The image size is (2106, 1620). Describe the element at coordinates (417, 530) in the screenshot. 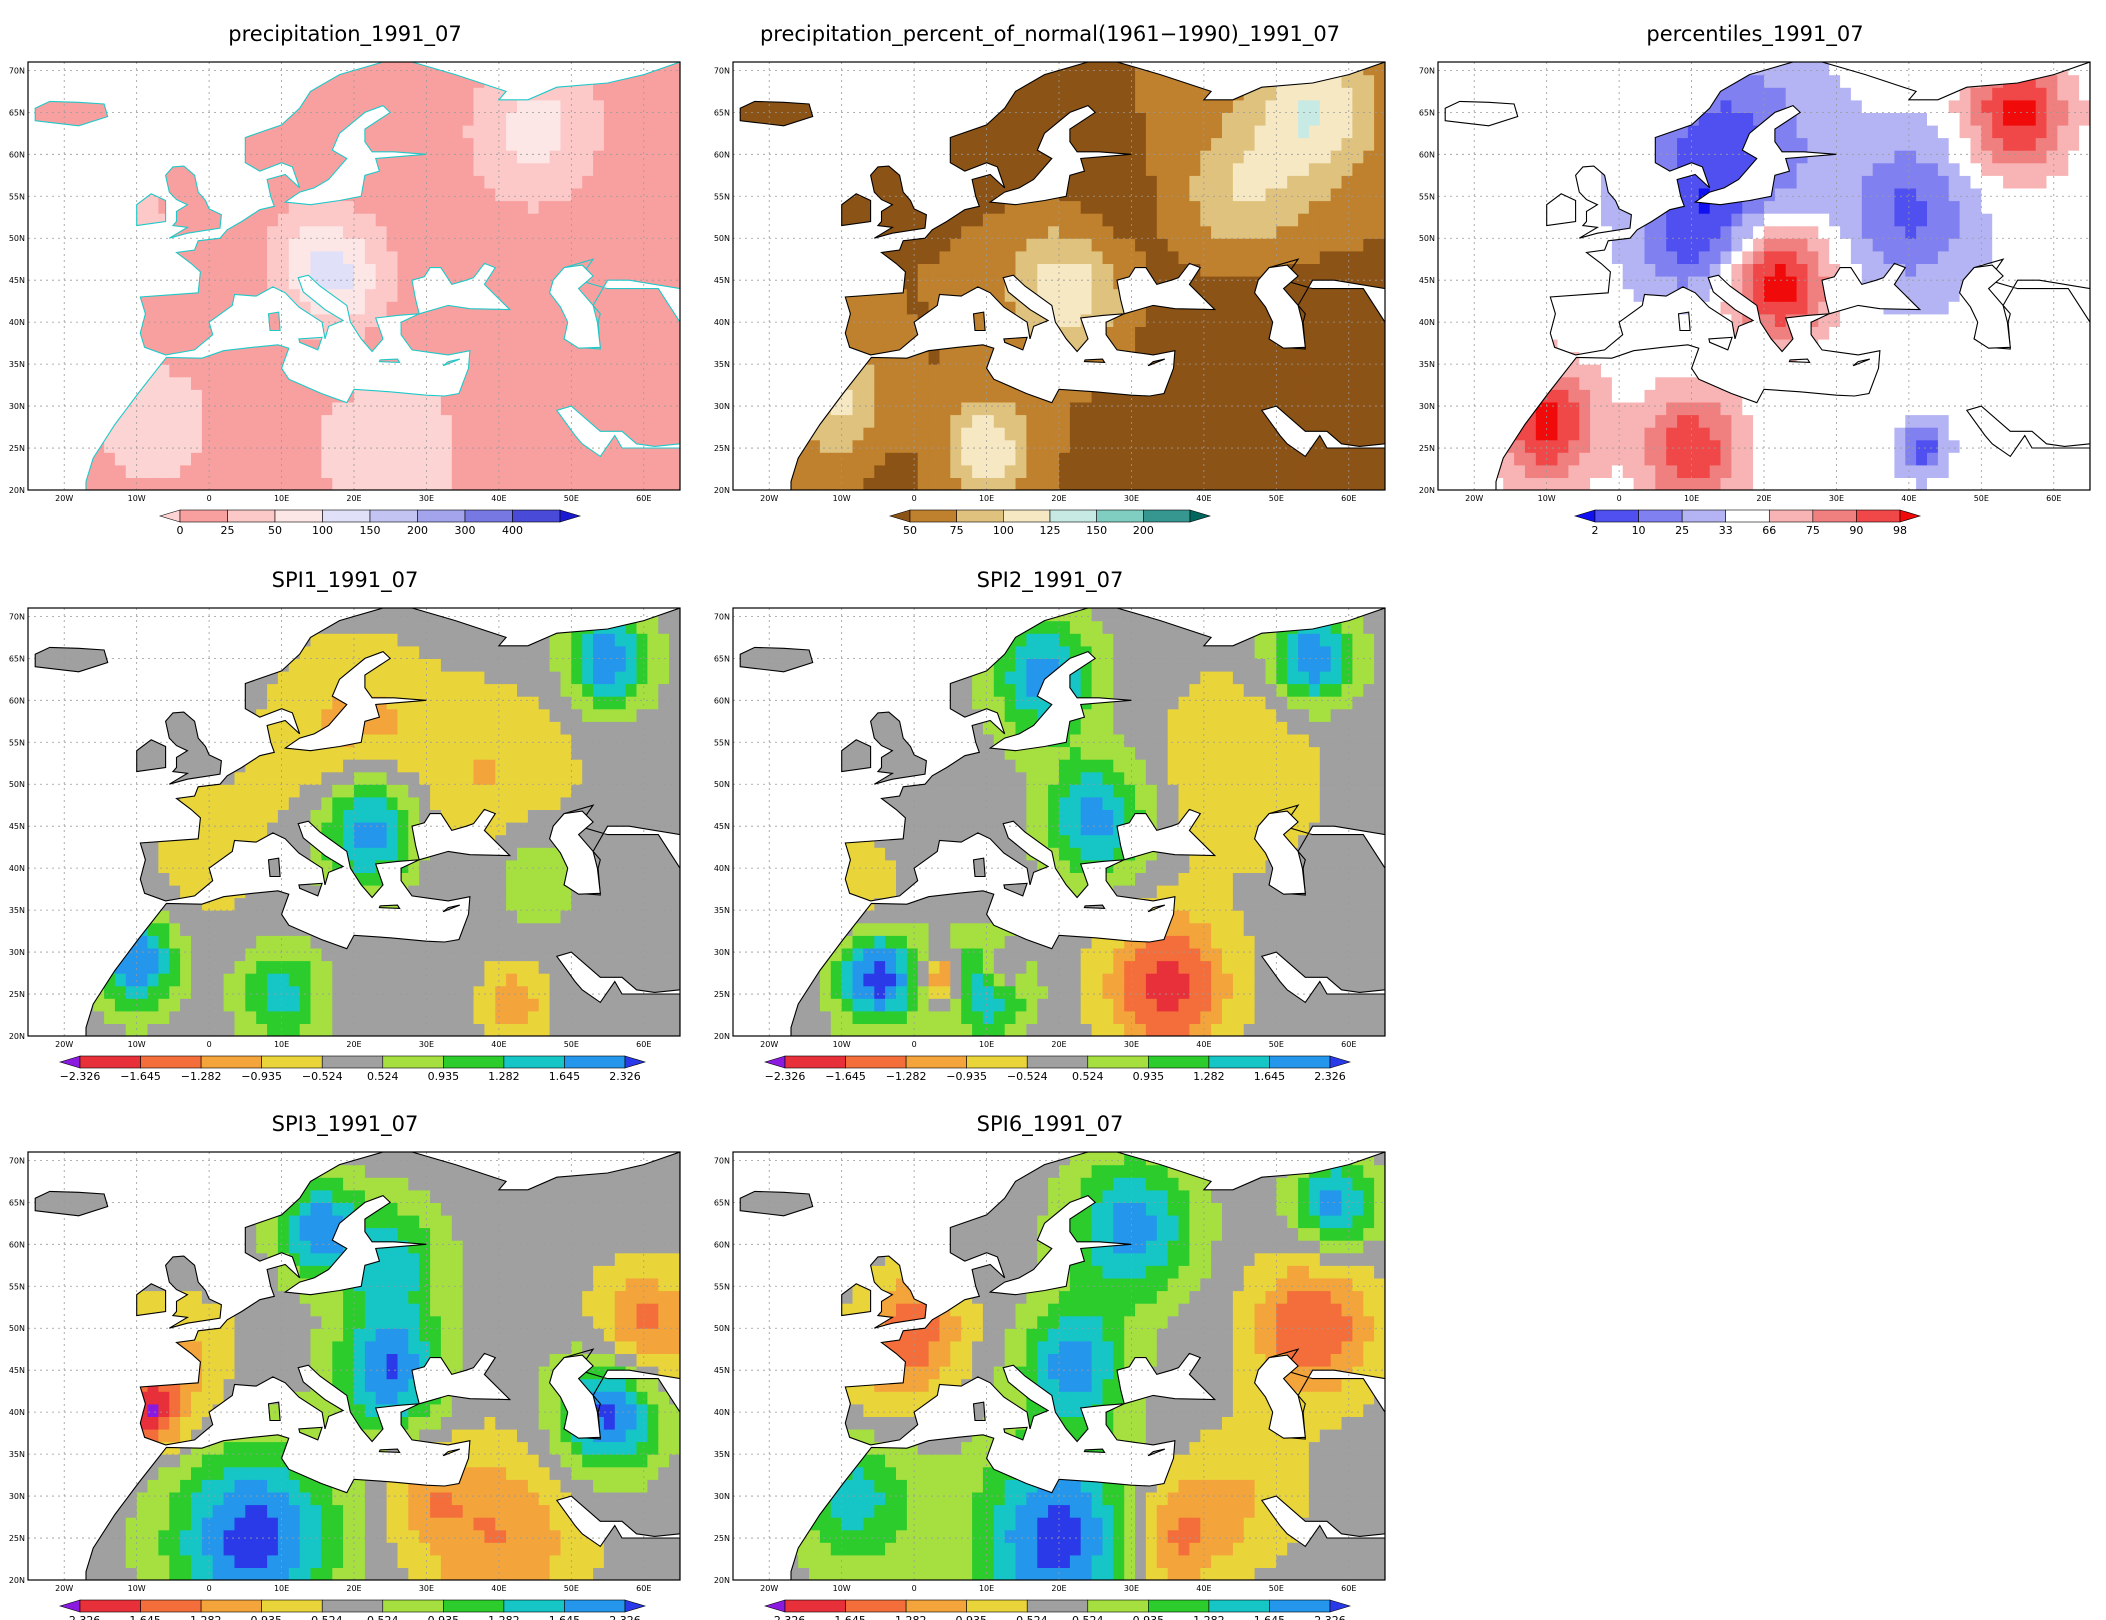

I see `colorbar-label: 200` at that location.